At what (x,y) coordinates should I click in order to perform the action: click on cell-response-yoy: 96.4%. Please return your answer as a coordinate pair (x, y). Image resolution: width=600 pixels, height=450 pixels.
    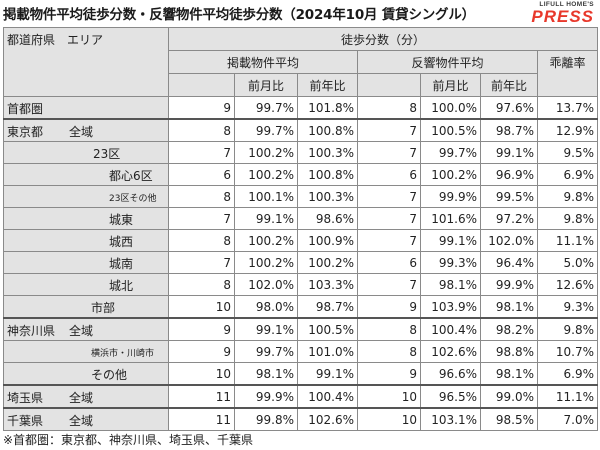
    Looking at the image, I should click on (509, 262).